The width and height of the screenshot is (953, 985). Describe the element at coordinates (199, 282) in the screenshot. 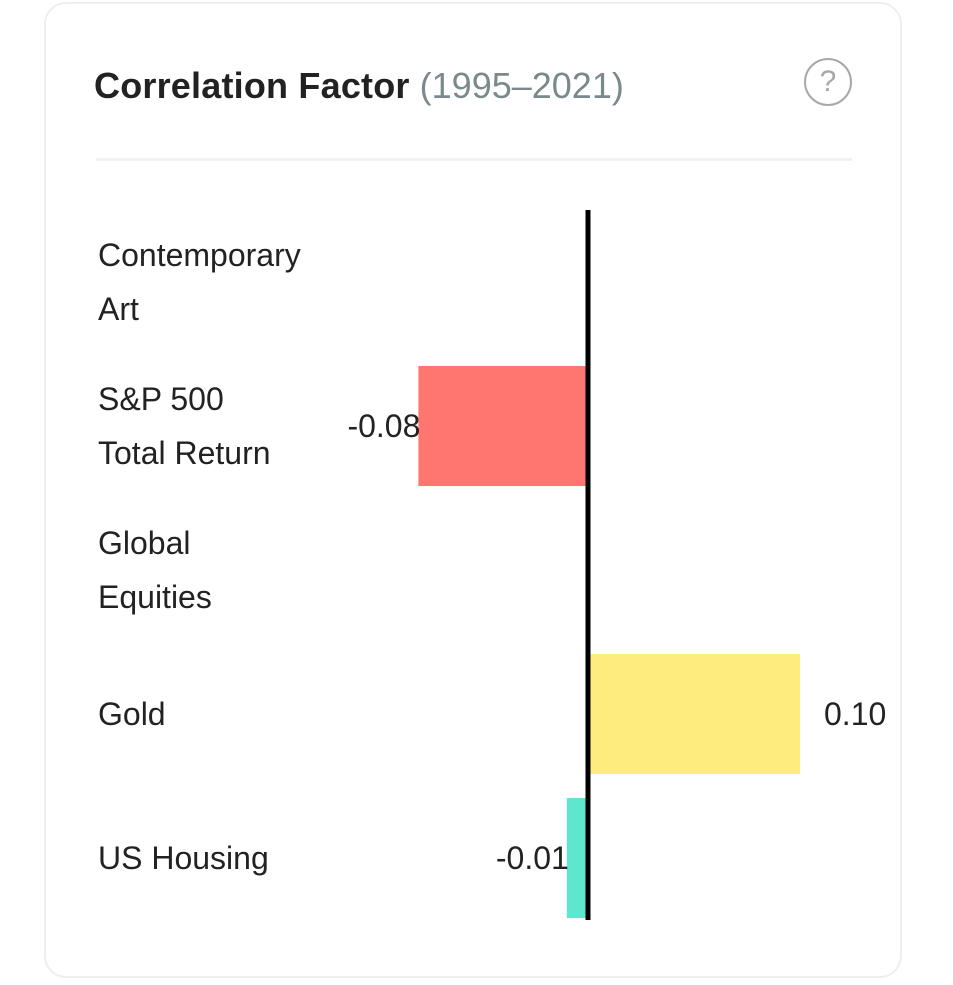

I see `category-label: Contemporary Art` at that location.